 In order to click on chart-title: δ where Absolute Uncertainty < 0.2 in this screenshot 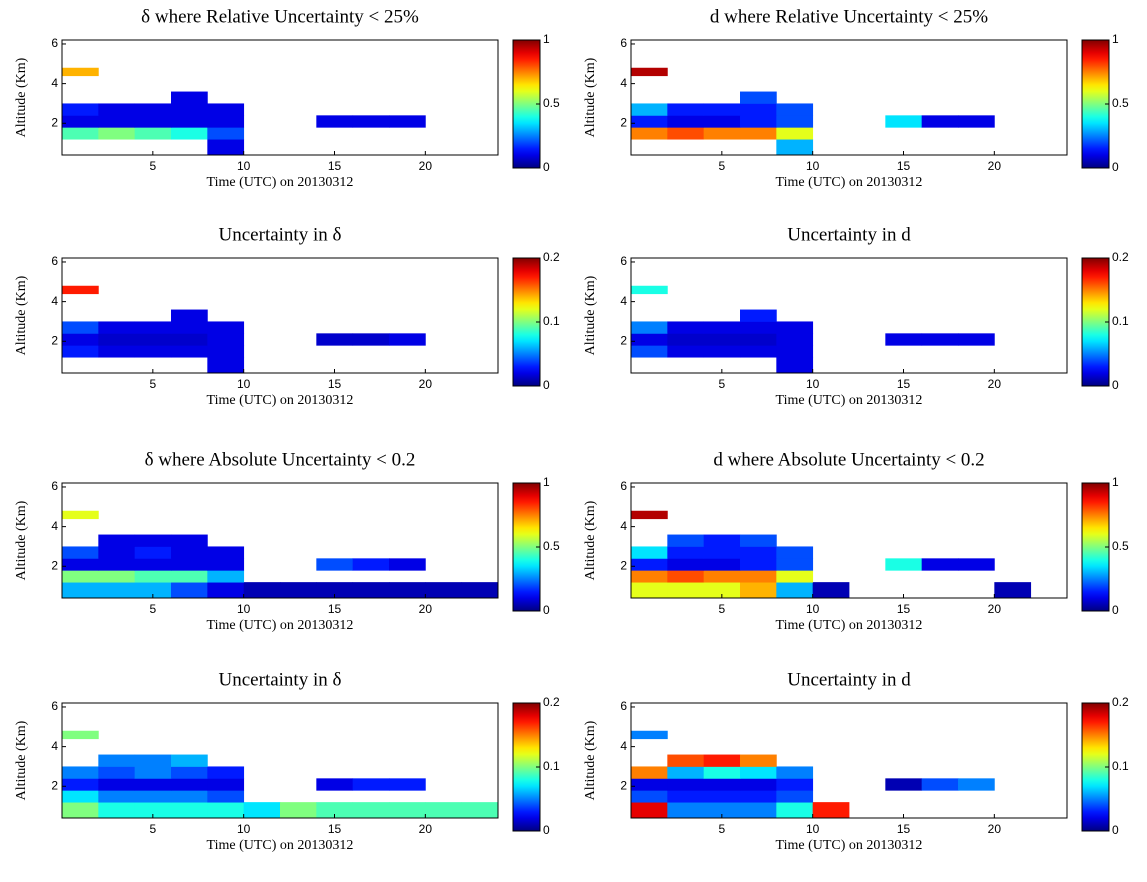, I will do `click(280, 459)`.